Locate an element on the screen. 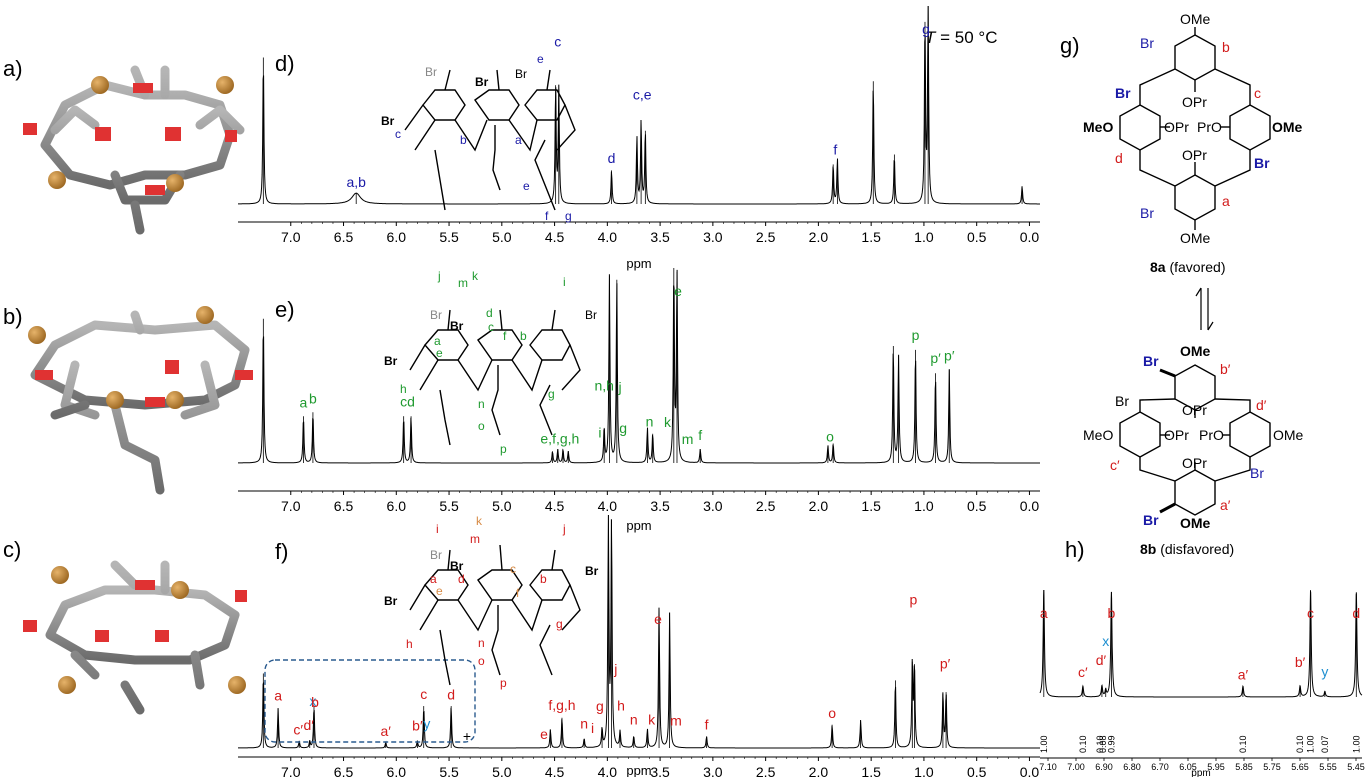 The width and height of the screenshot is (1367, 777). panel-label-e: e) is located at coordinates (285, 309).